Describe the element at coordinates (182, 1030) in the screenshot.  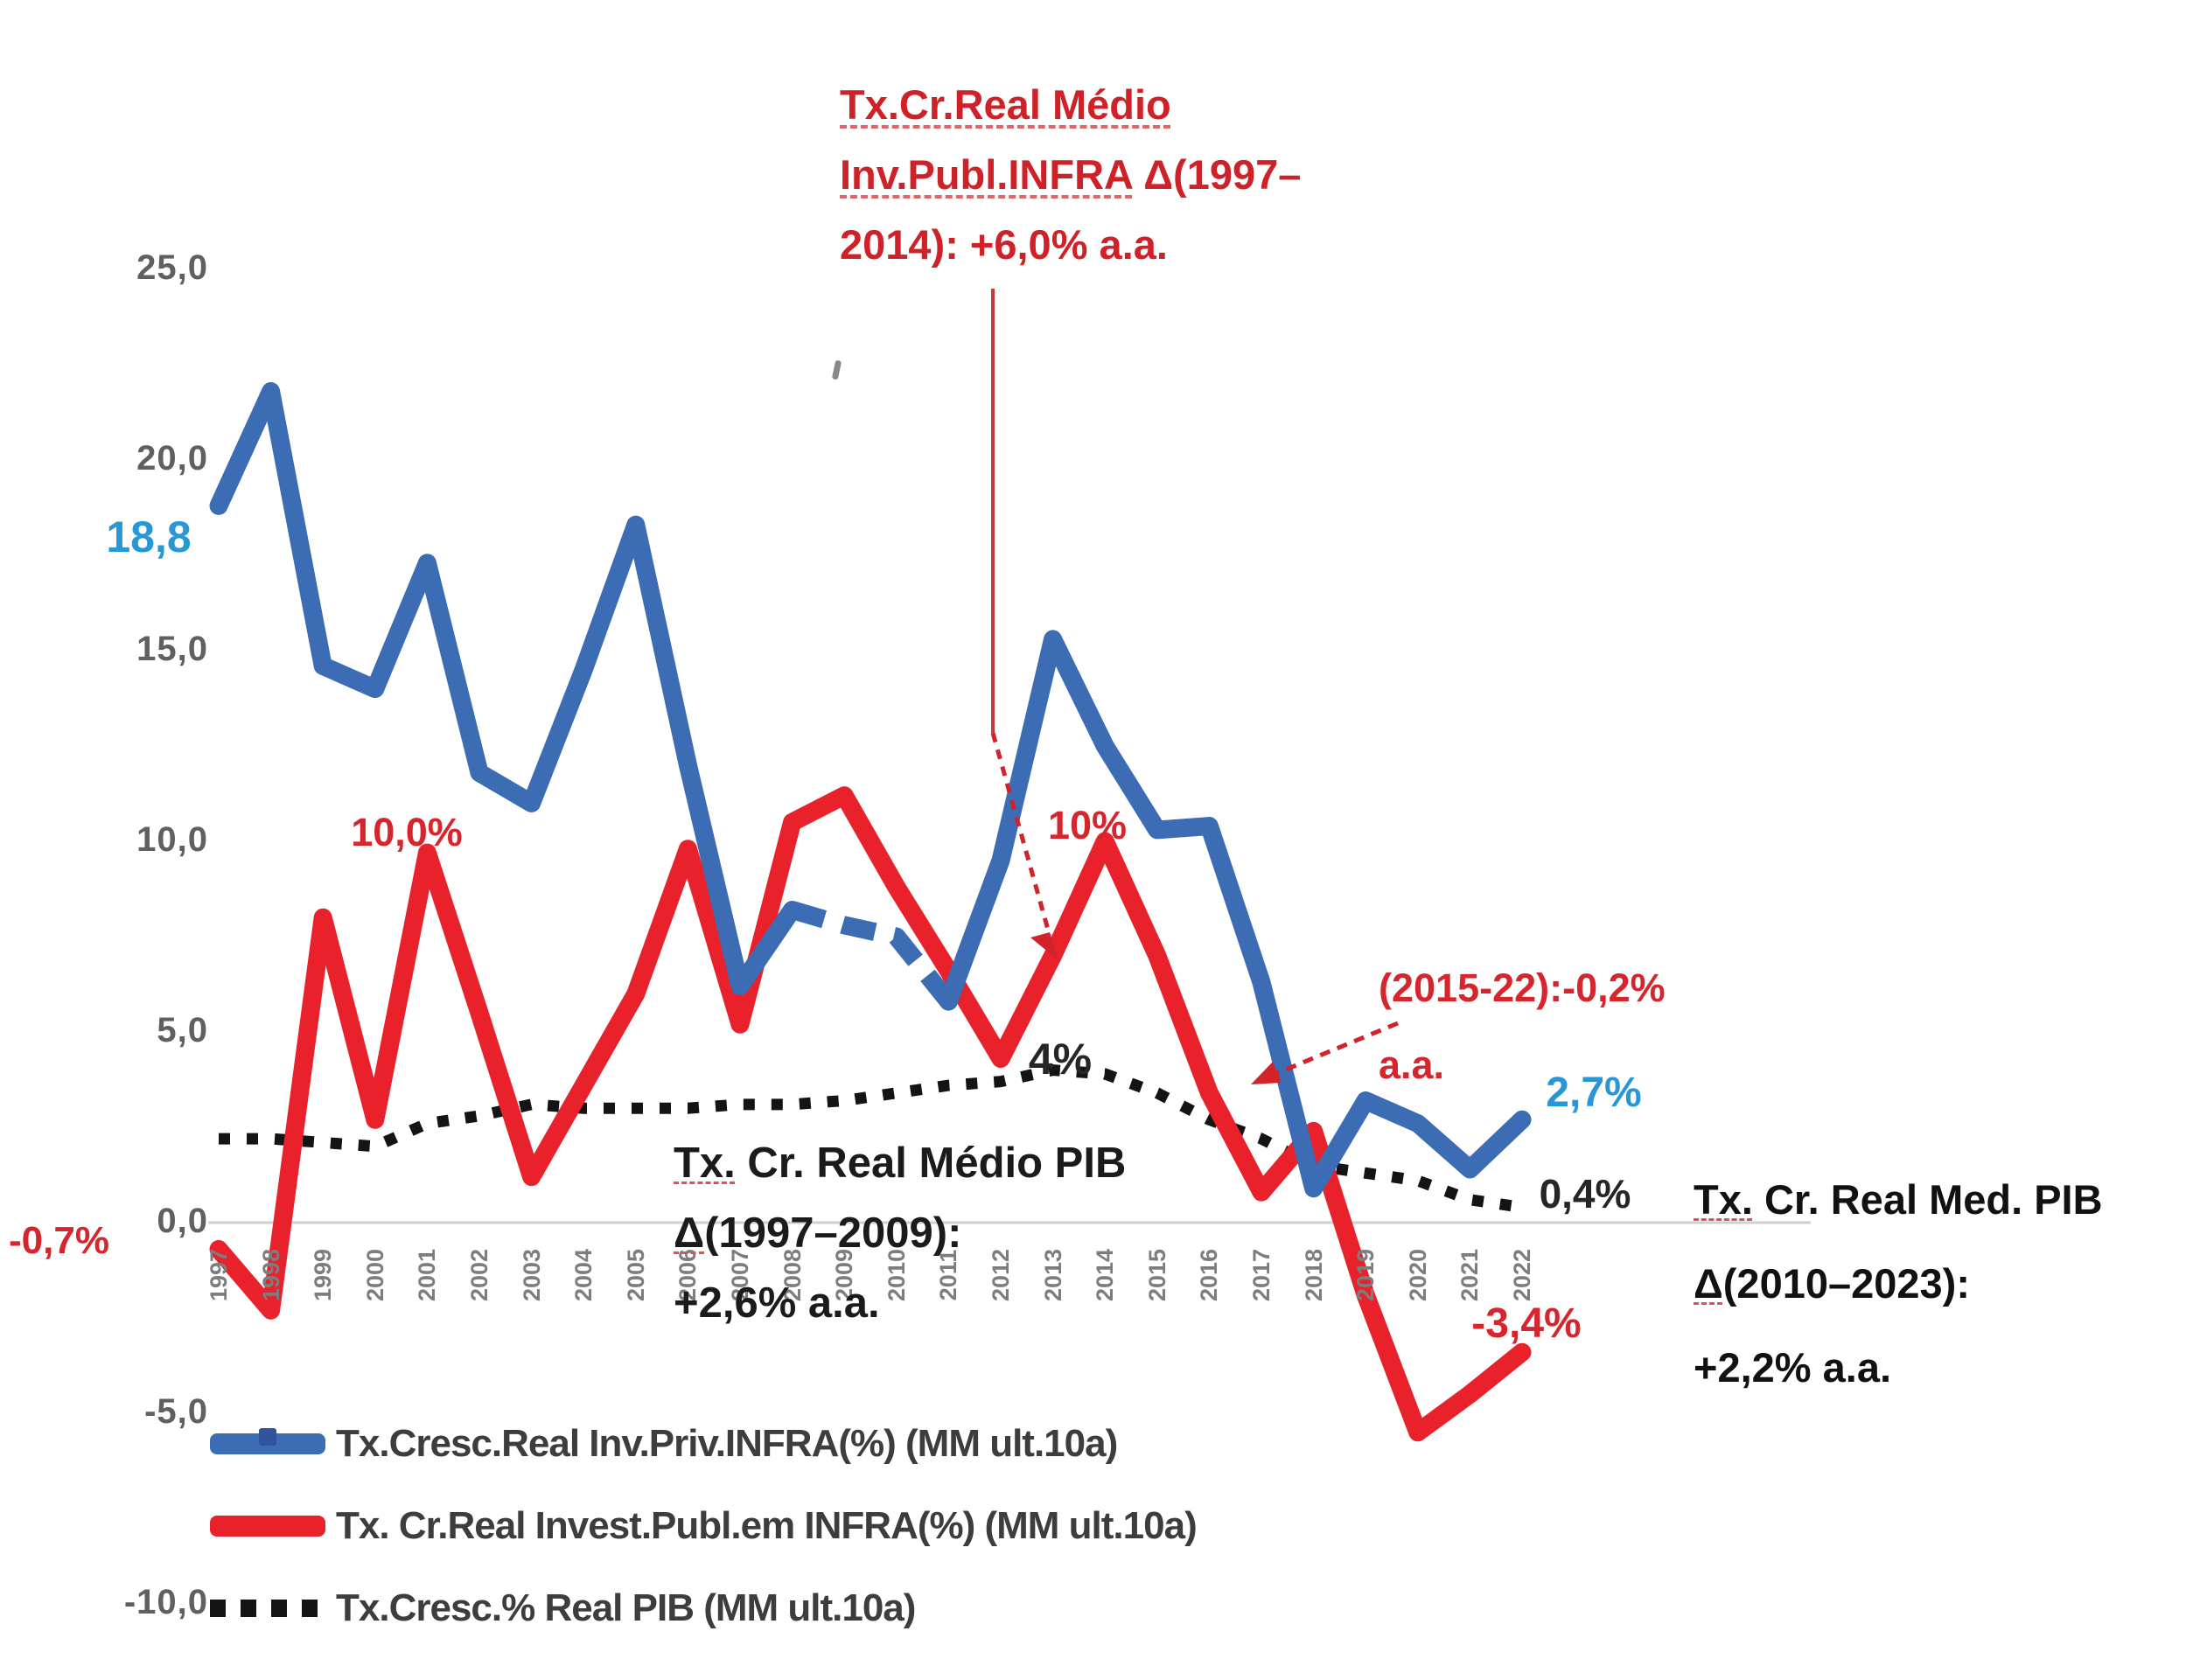
I see `y-axis-tick-label: 5,0` at that location.